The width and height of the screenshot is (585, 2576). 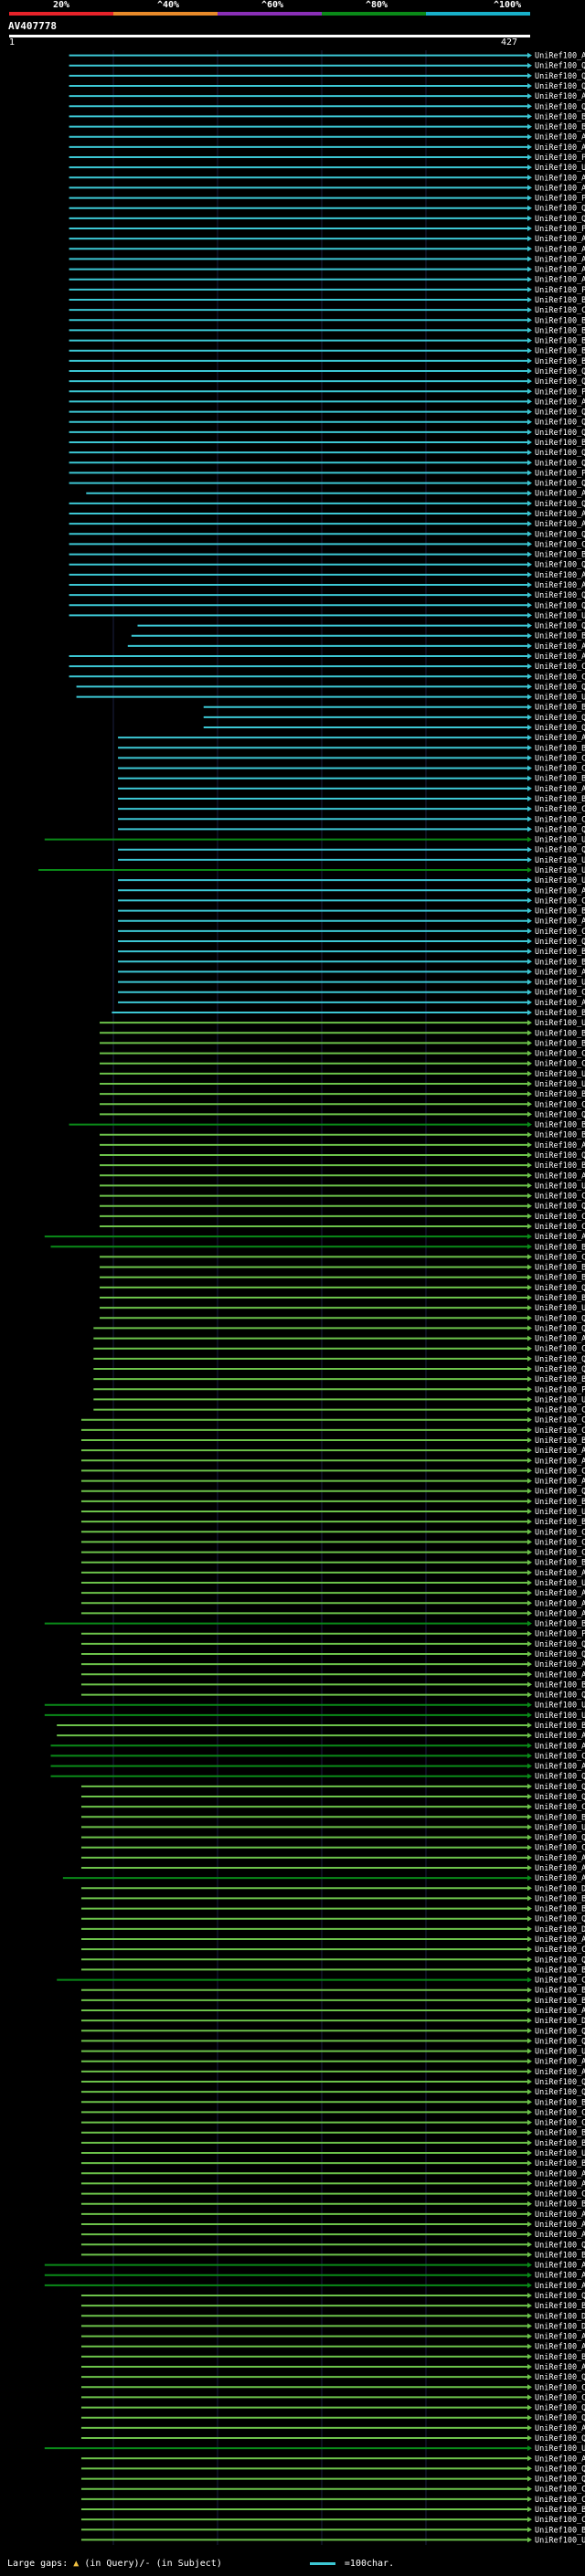 I want to click on hit-label: UniRef100_C0ZWY9, so click(x=560, y=1848).